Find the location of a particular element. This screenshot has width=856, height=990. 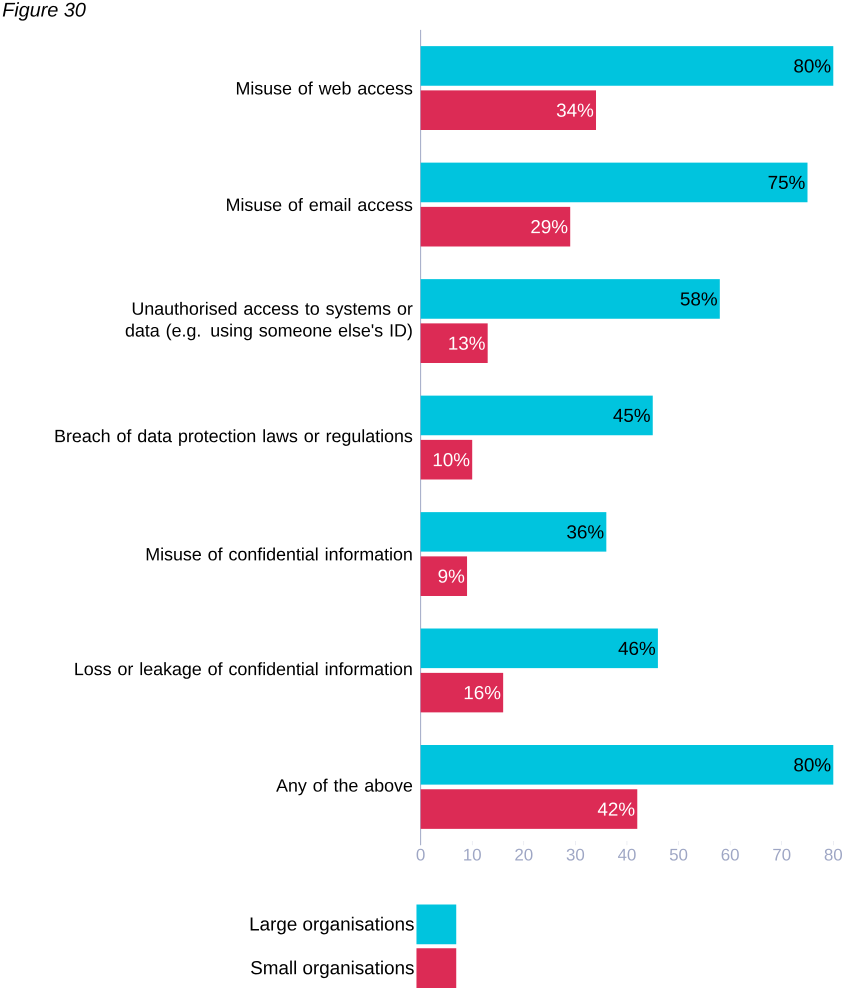

x-tick-label: 30 is located at coordinates (575, 854).